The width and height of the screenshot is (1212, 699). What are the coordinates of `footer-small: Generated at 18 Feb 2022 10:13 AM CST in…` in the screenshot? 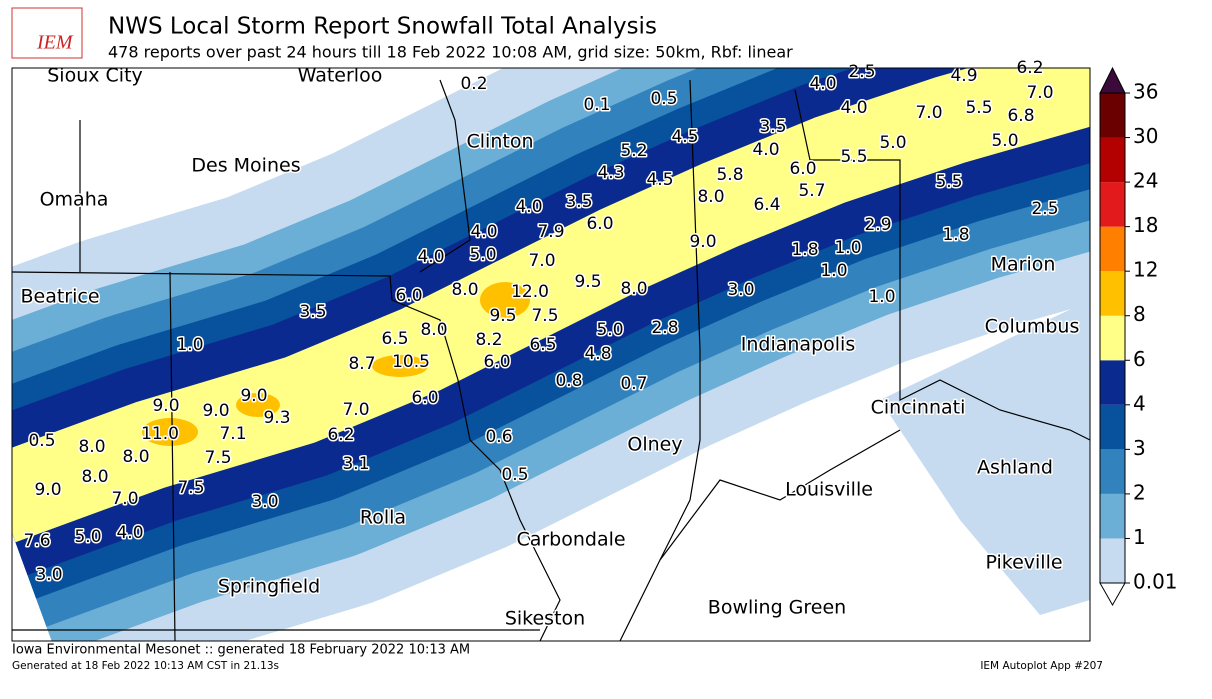 It's located at (145, 666).